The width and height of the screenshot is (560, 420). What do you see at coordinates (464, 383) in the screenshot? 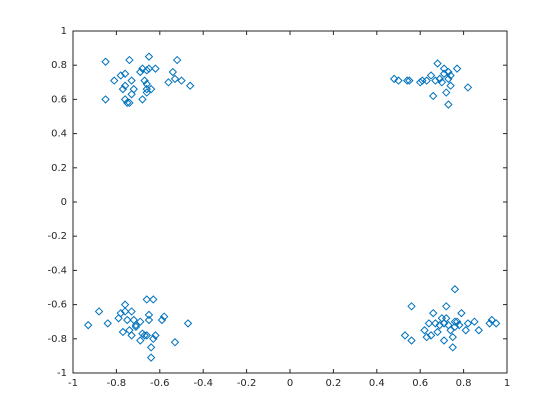
I see `x-tick-label: 0.8` at bounding box center [464, 383].